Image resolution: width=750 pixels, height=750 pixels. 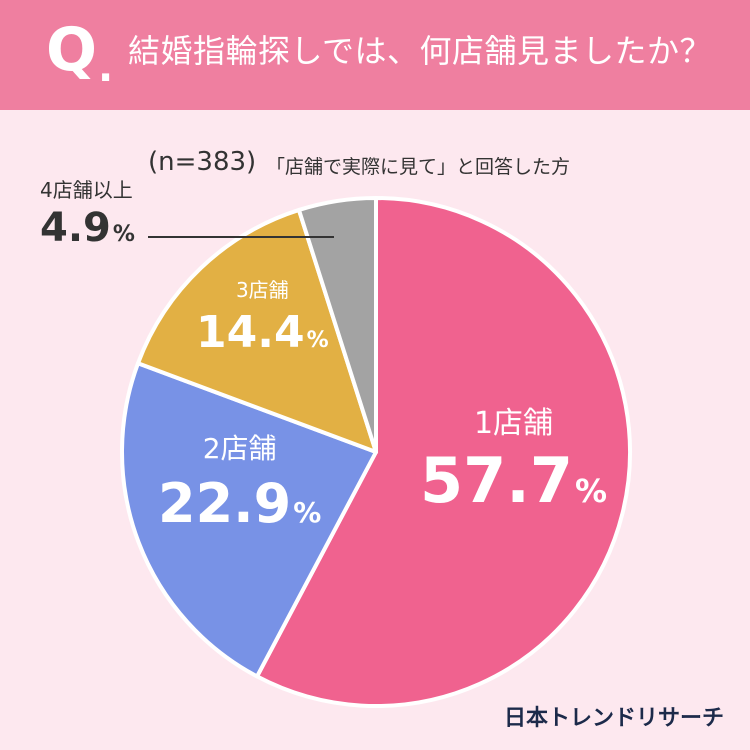 I want to click on slice-label-1-store: 1店舗 57.7%, so click(x=513, y=455).